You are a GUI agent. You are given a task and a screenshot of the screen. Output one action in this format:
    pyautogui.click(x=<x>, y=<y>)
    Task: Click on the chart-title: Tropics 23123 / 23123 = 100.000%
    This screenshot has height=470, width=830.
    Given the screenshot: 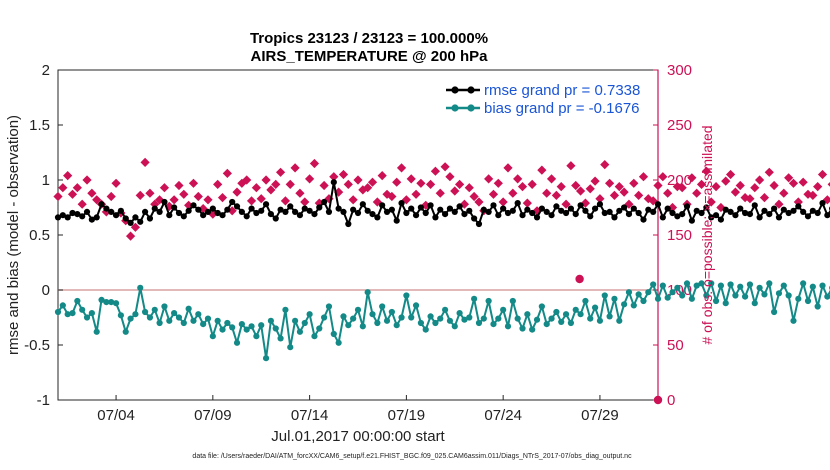 What is the action you would take?
    pyautogui.click(x=369, y=38)
    